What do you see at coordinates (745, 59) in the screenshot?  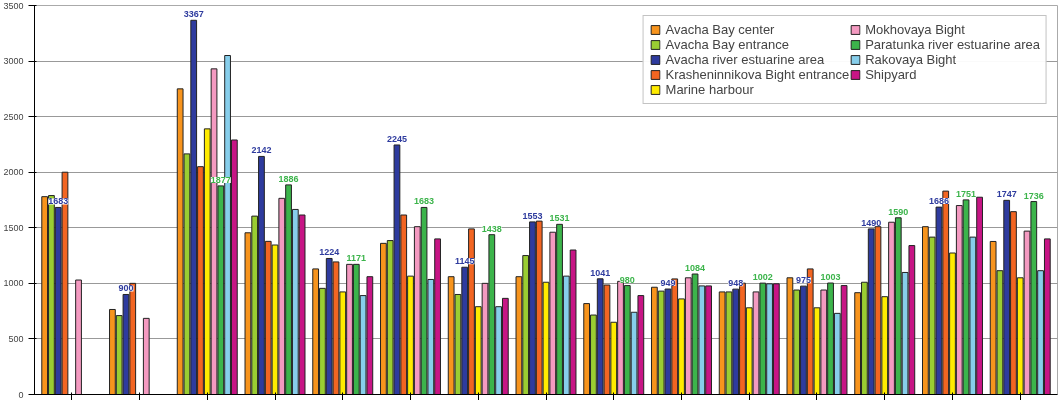 I see `legend-label: Avacha river estuarine area` at bounding box center [745, 59].